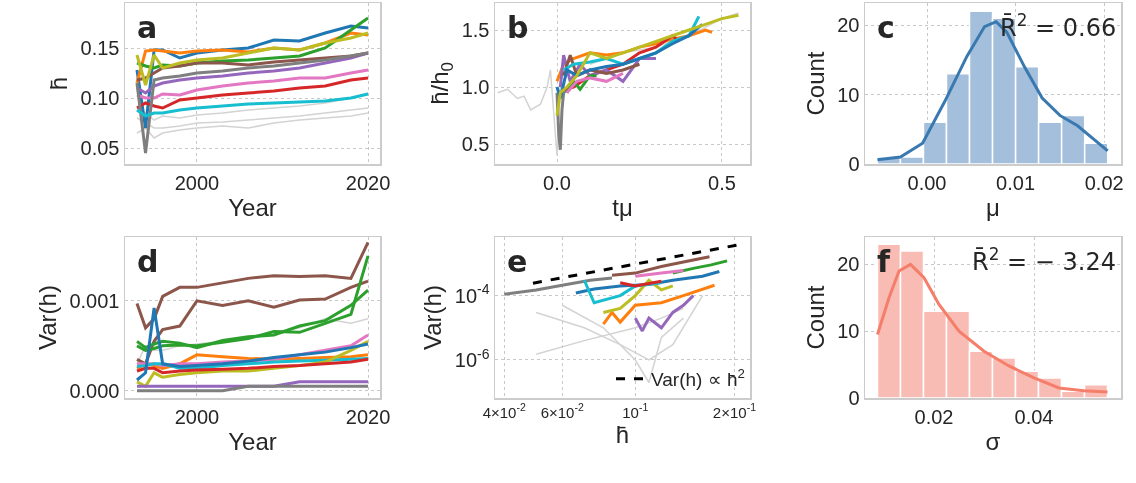 Image resolution: width=1136 pixels, height=483 pixels. Describe the element at coordinates (100, 98) in the screenshot. I see `y-tick-label: 0.10` at that location.